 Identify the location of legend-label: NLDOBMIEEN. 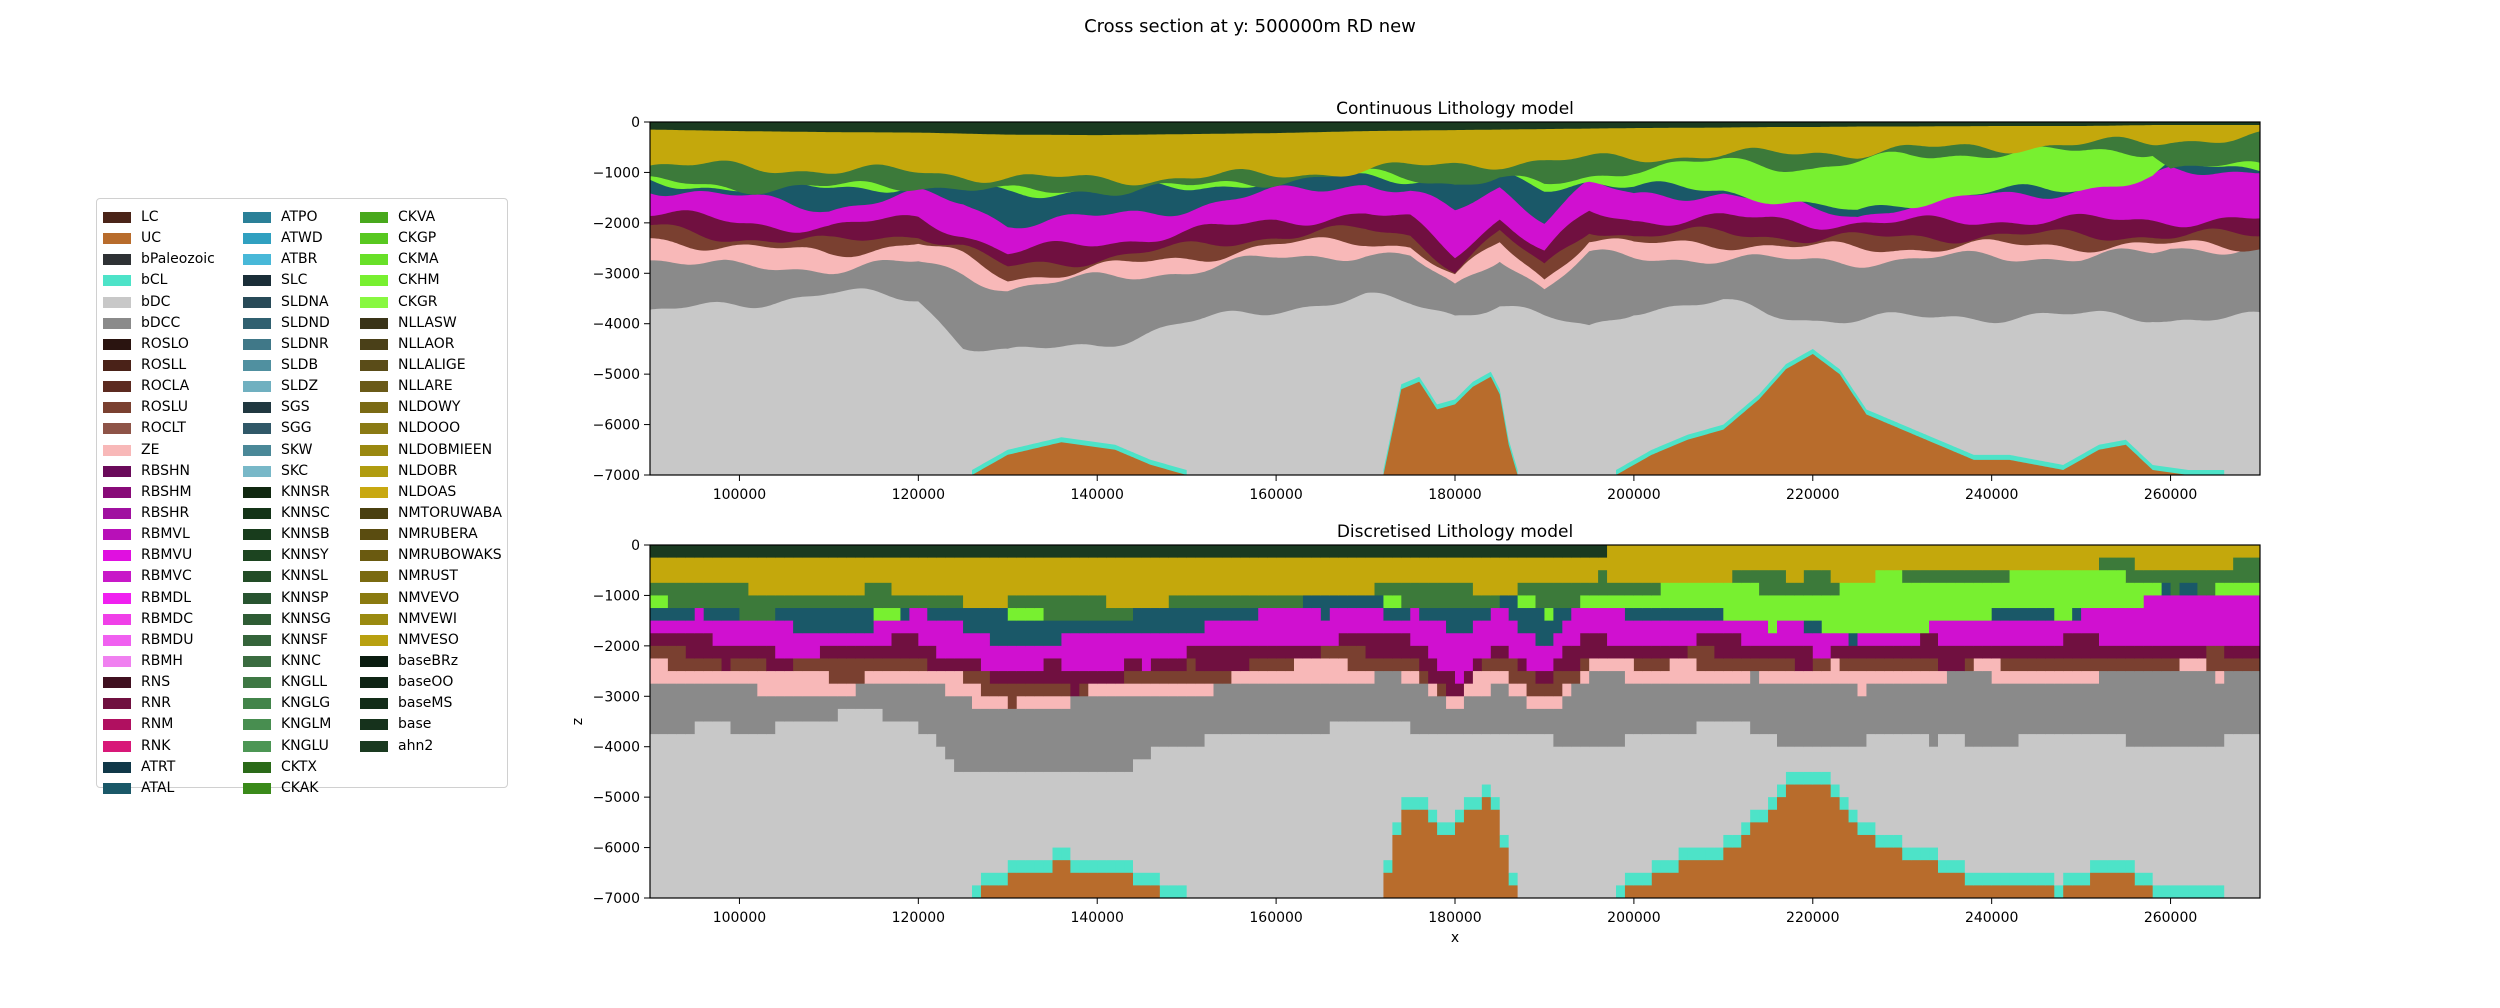
(445, 449).